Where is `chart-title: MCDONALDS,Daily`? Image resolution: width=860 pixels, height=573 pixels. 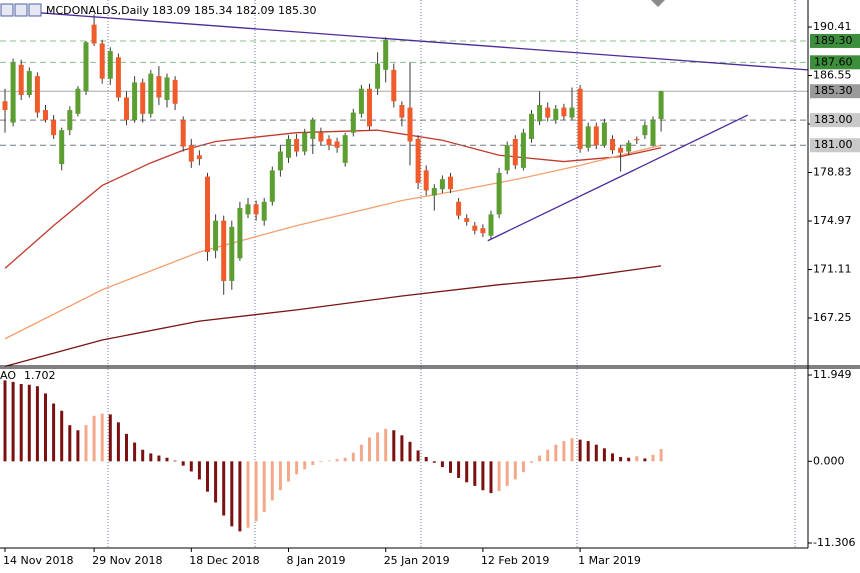 chart-title: MCDONALDS,Daily is located at coordinates (97, 10).